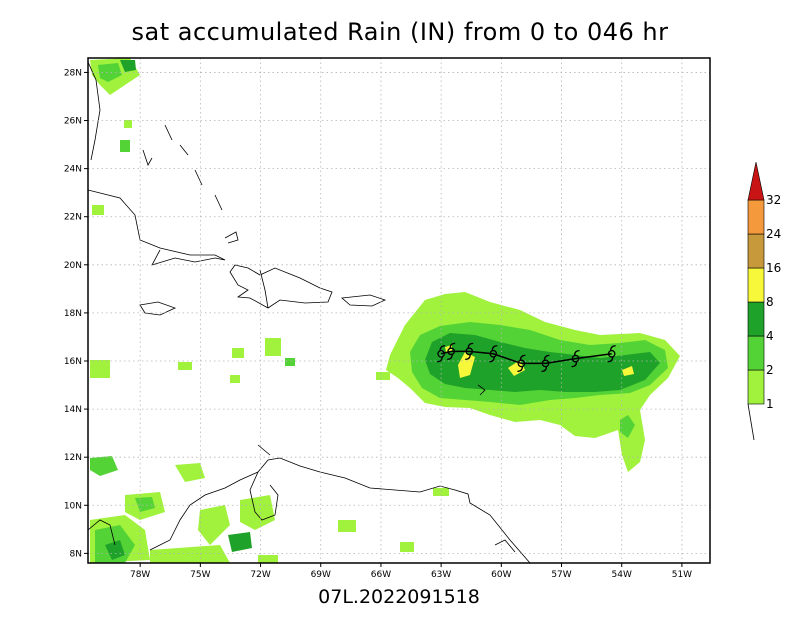 The height and width of the screenshot is (618, 800). I want to click on lon-tick-label: 54W, so click(622, 575).